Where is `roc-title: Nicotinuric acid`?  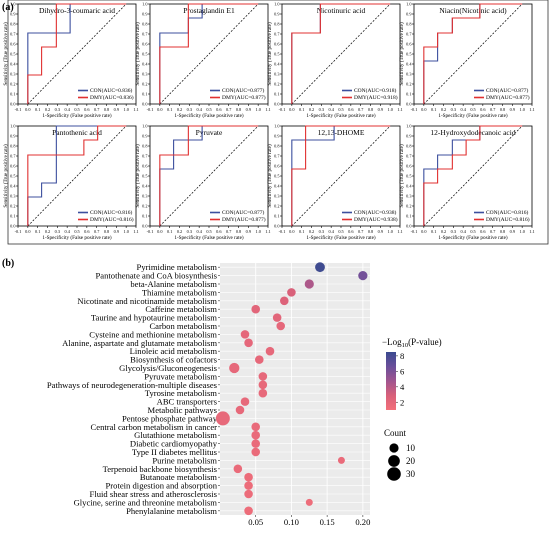
roc-title: Nicotinuric acid is located at coordinates (341, 10).